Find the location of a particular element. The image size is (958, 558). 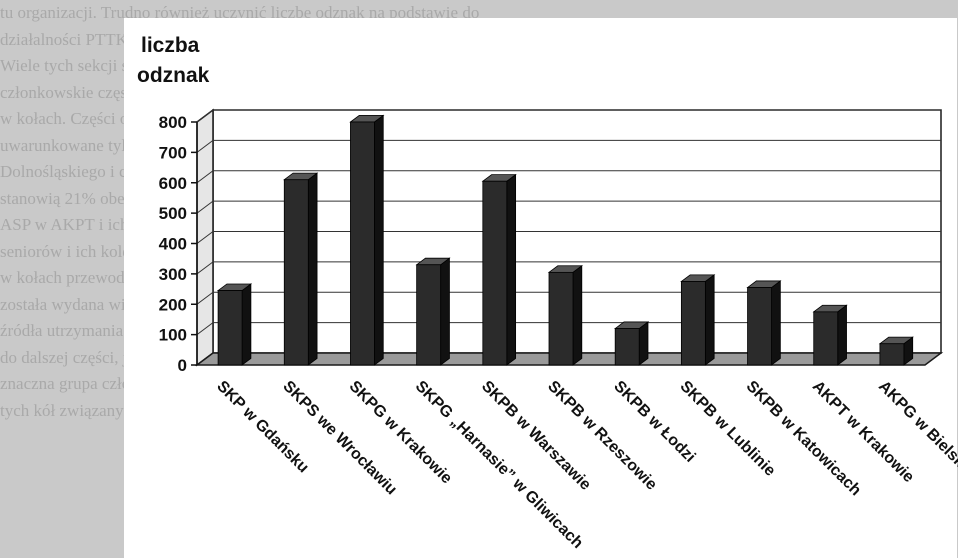

x-tick-label: SKPB w Rzeszowie is located at coordinates (602, 436).